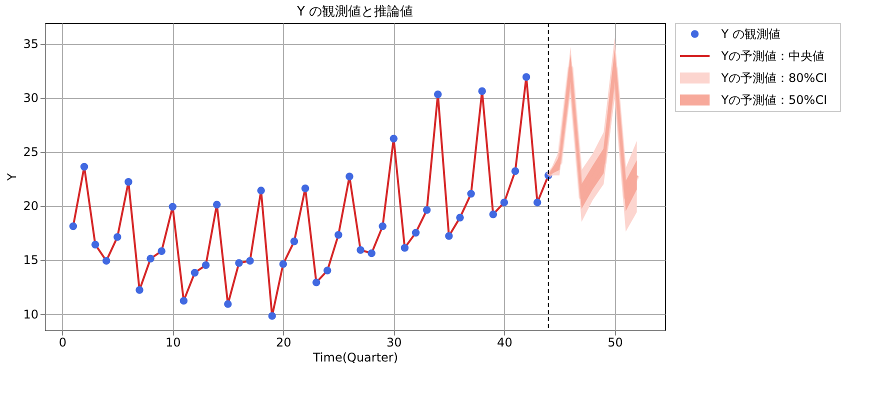  What do you see at coordinates (284, 343) in the screenshot?
I see `x-tick-label: 20` at bounding box center [284, 343].